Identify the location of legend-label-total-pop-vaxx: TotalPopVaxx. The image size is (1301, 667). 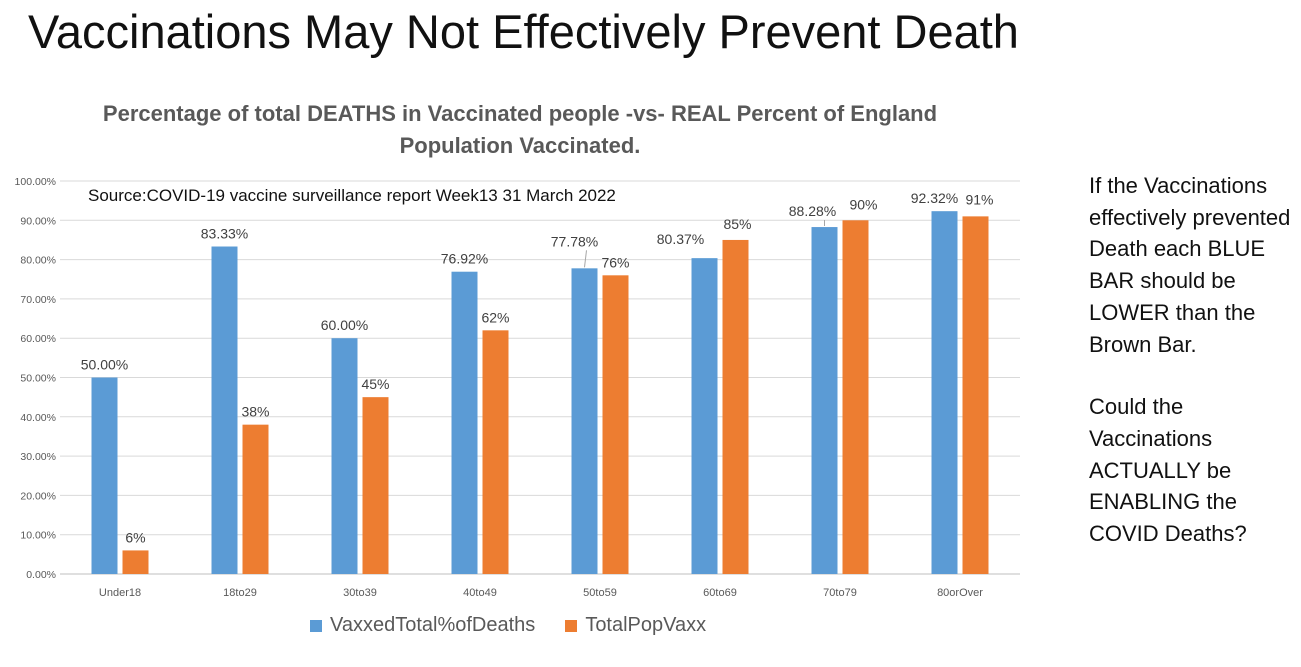
(646, 625).